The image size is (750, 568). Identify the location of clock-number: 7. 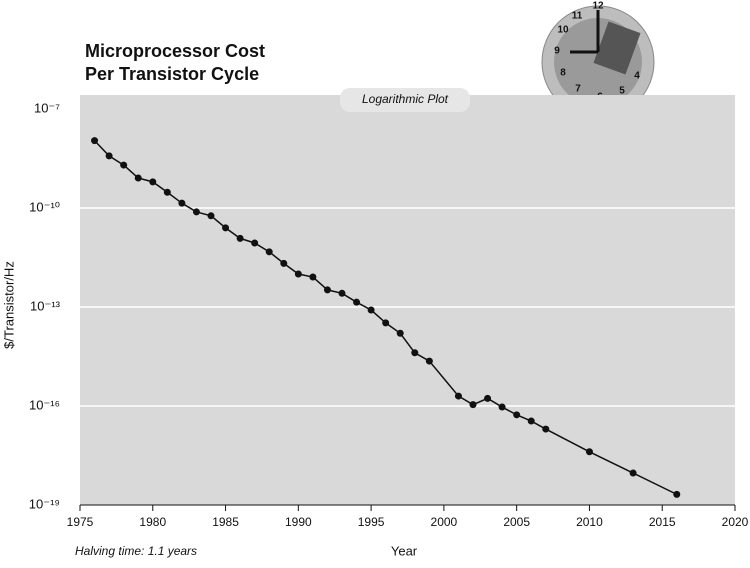
(578, 89).